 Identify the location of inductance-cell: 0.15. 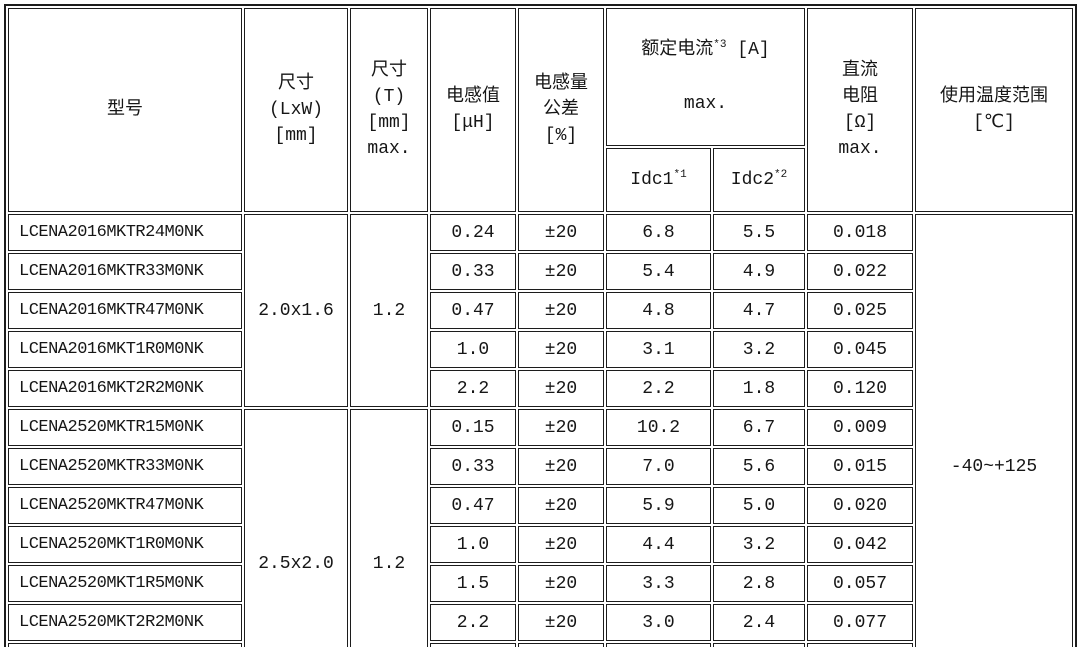
(473, 428).